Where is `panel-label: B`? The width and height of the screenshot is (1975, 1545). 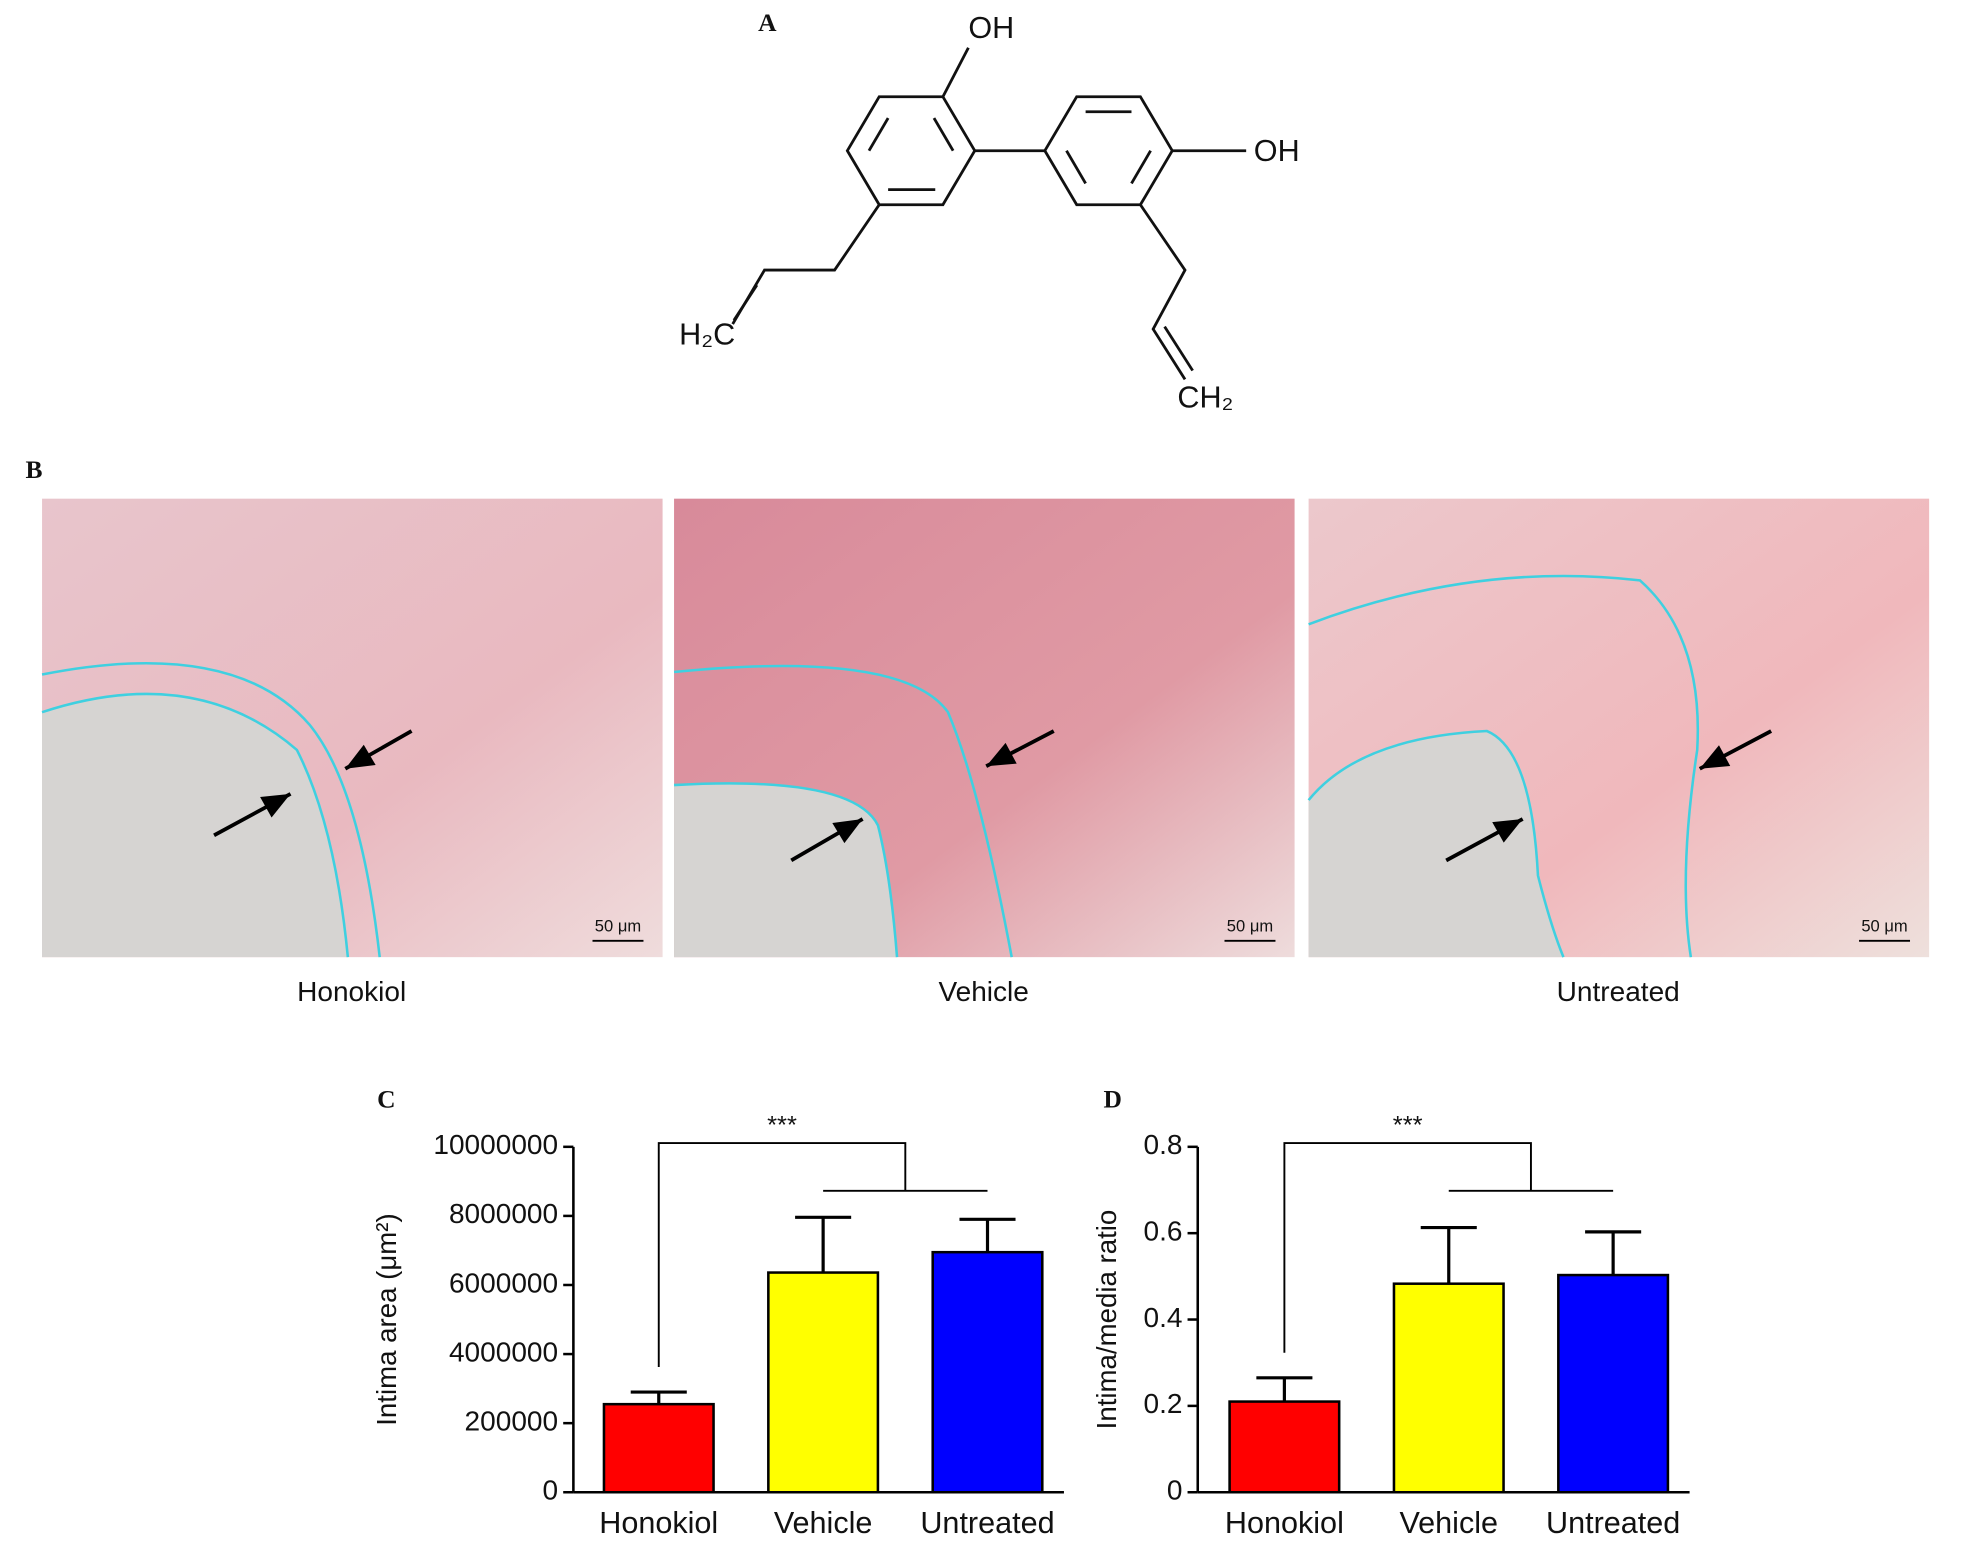 panel-label: B is located at coordinates (33, 470).